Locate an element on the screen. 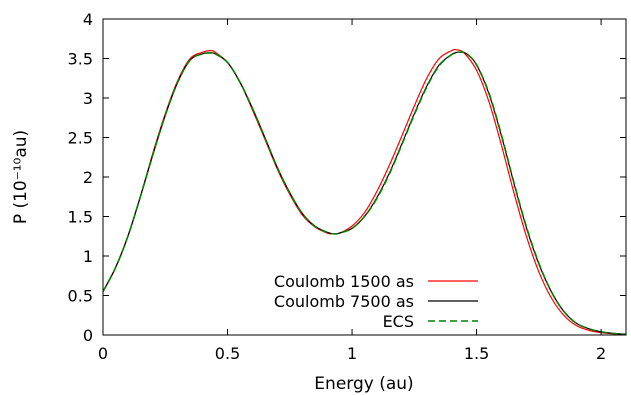 The image size is (631, 395). y-axis-label: P (10⁻¹⁰au) is located at coordinates (21, 177).